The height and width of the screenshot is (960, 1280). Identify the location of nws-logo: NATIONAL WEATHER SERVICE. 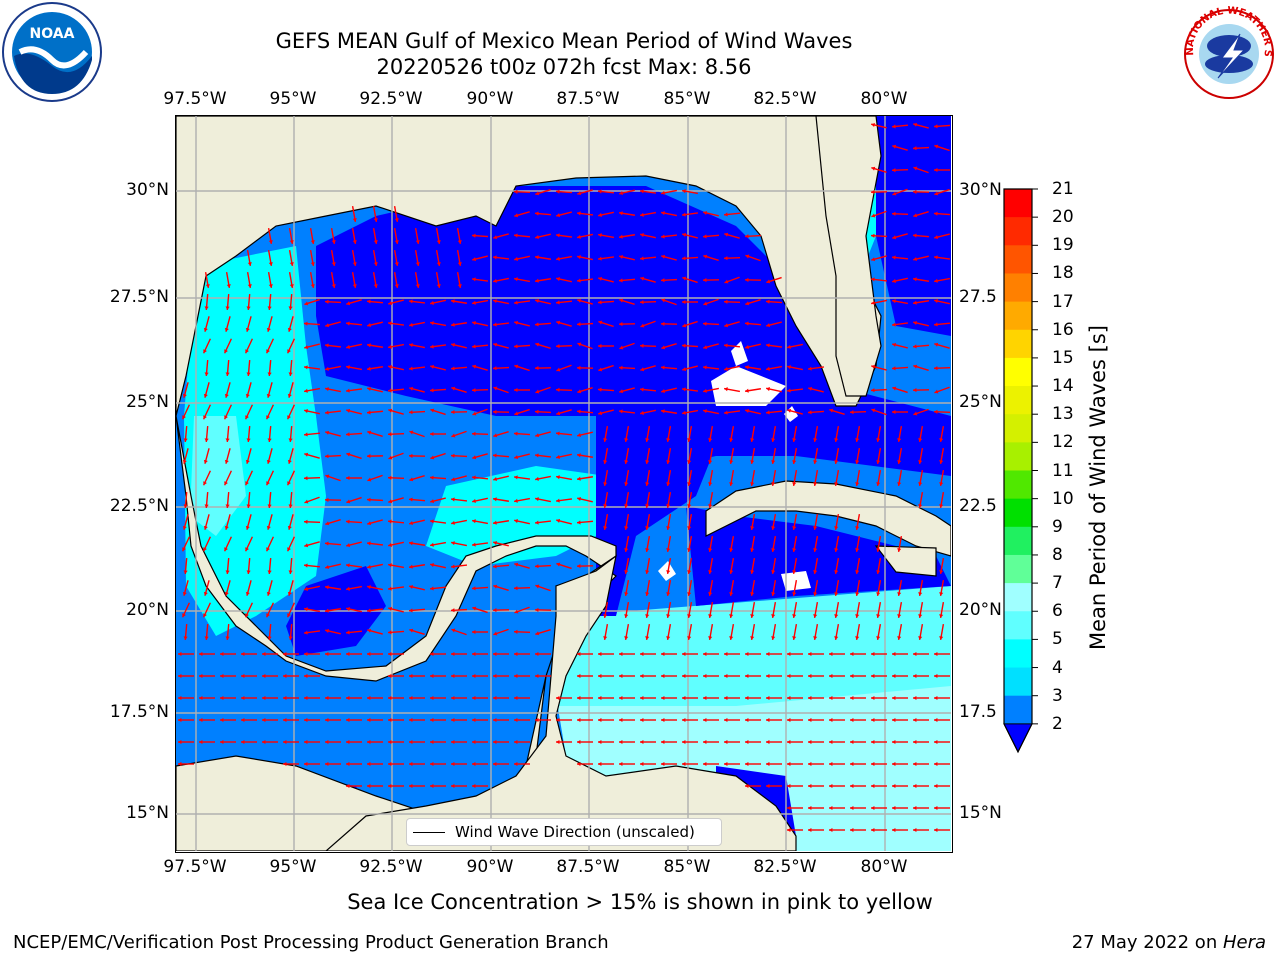
(1226, 49).